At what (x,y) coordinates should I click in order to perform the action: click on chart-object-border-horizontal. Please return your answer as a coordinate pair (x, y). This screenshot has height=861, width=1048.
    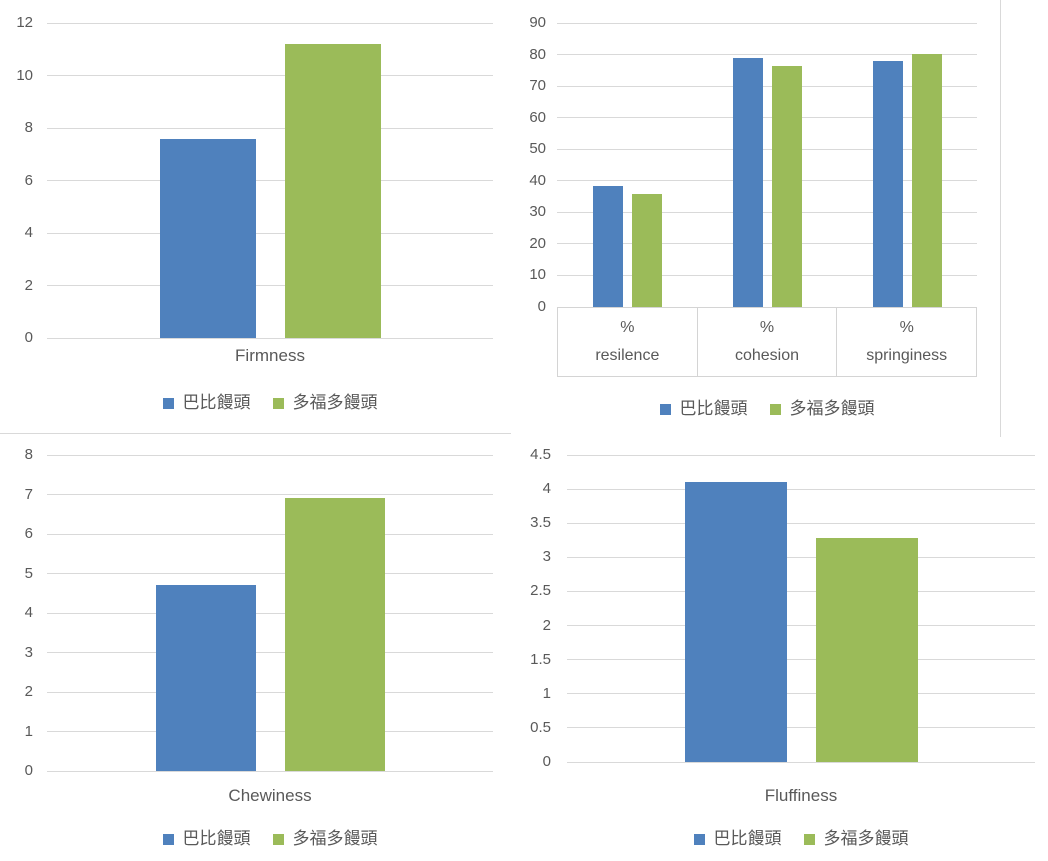
    Looking at the image, I should click on (255, 433).